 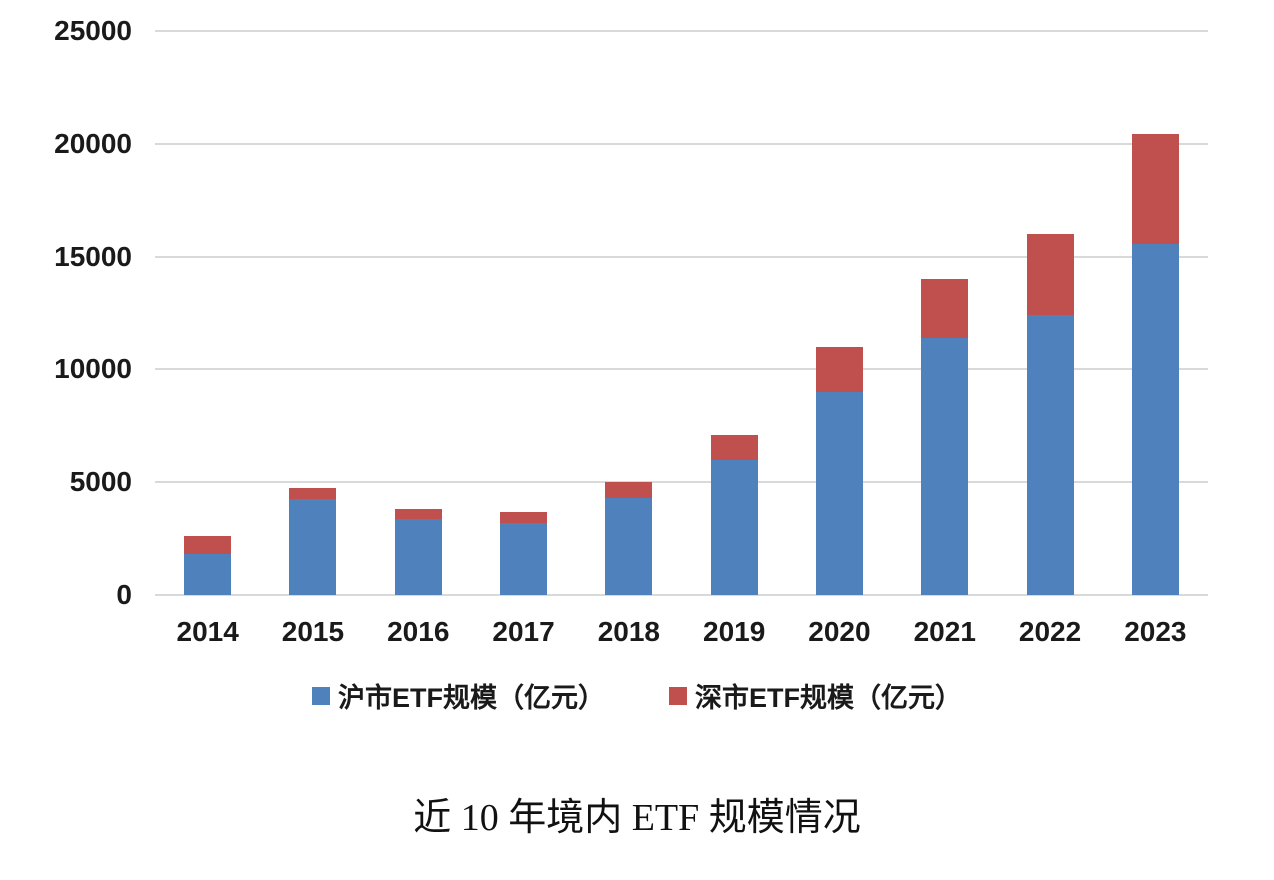 What do you see at coordinates (1155, 189) in the screenshot?
I see `bar-segment-shenzhen-2023` at bounding box center [1155, 189].